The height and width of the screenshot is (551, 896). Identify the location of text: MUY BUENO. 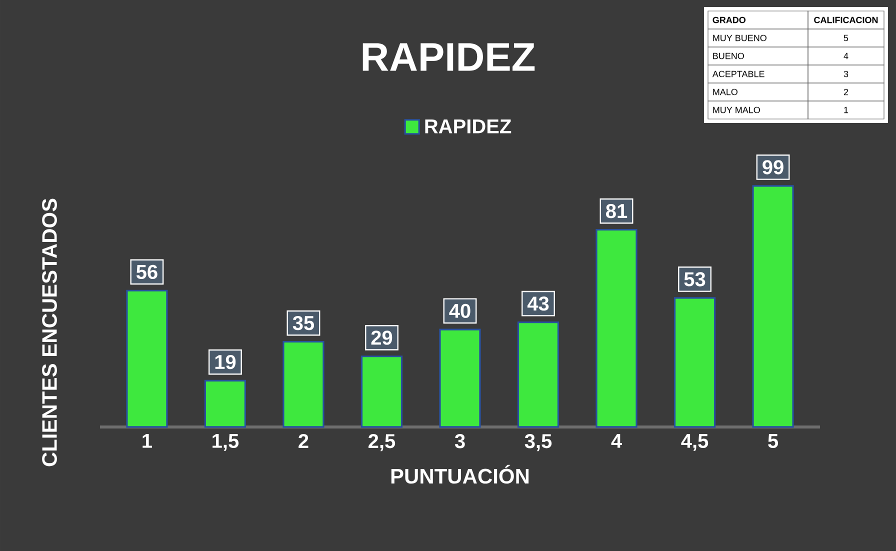
(739, 38).